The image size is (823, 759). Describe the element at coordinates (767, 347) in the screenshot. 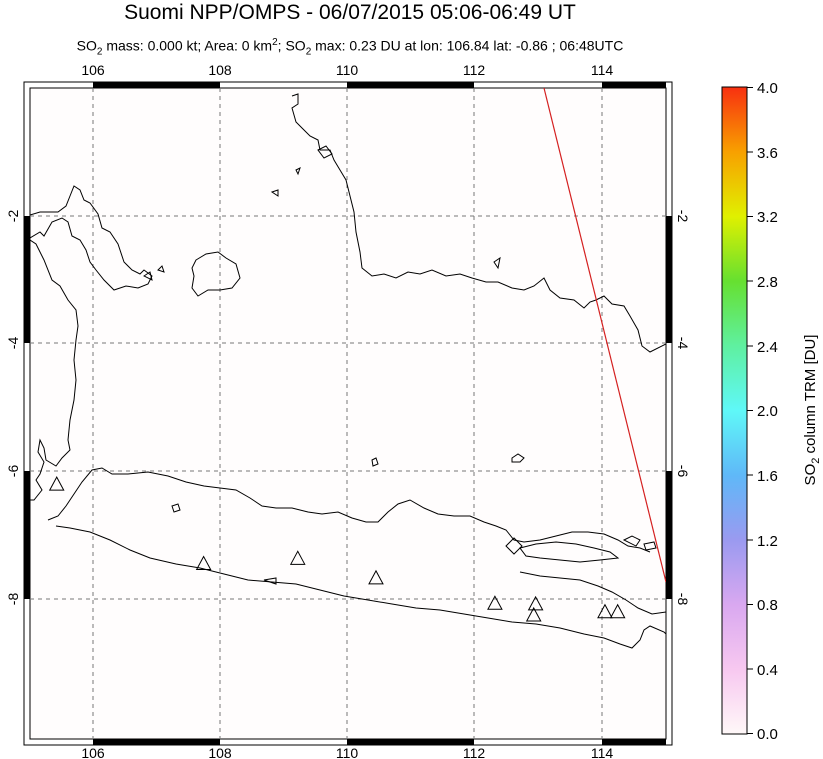

I see `colorbar-tick-2.4: 2.4` at that location.